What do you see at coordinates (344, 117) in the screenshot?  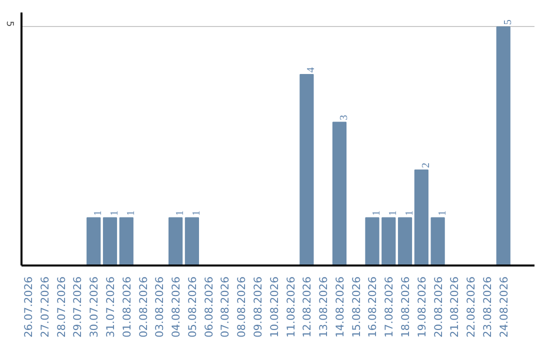 I see `data-label: 3` at bounding box center [344, 117].